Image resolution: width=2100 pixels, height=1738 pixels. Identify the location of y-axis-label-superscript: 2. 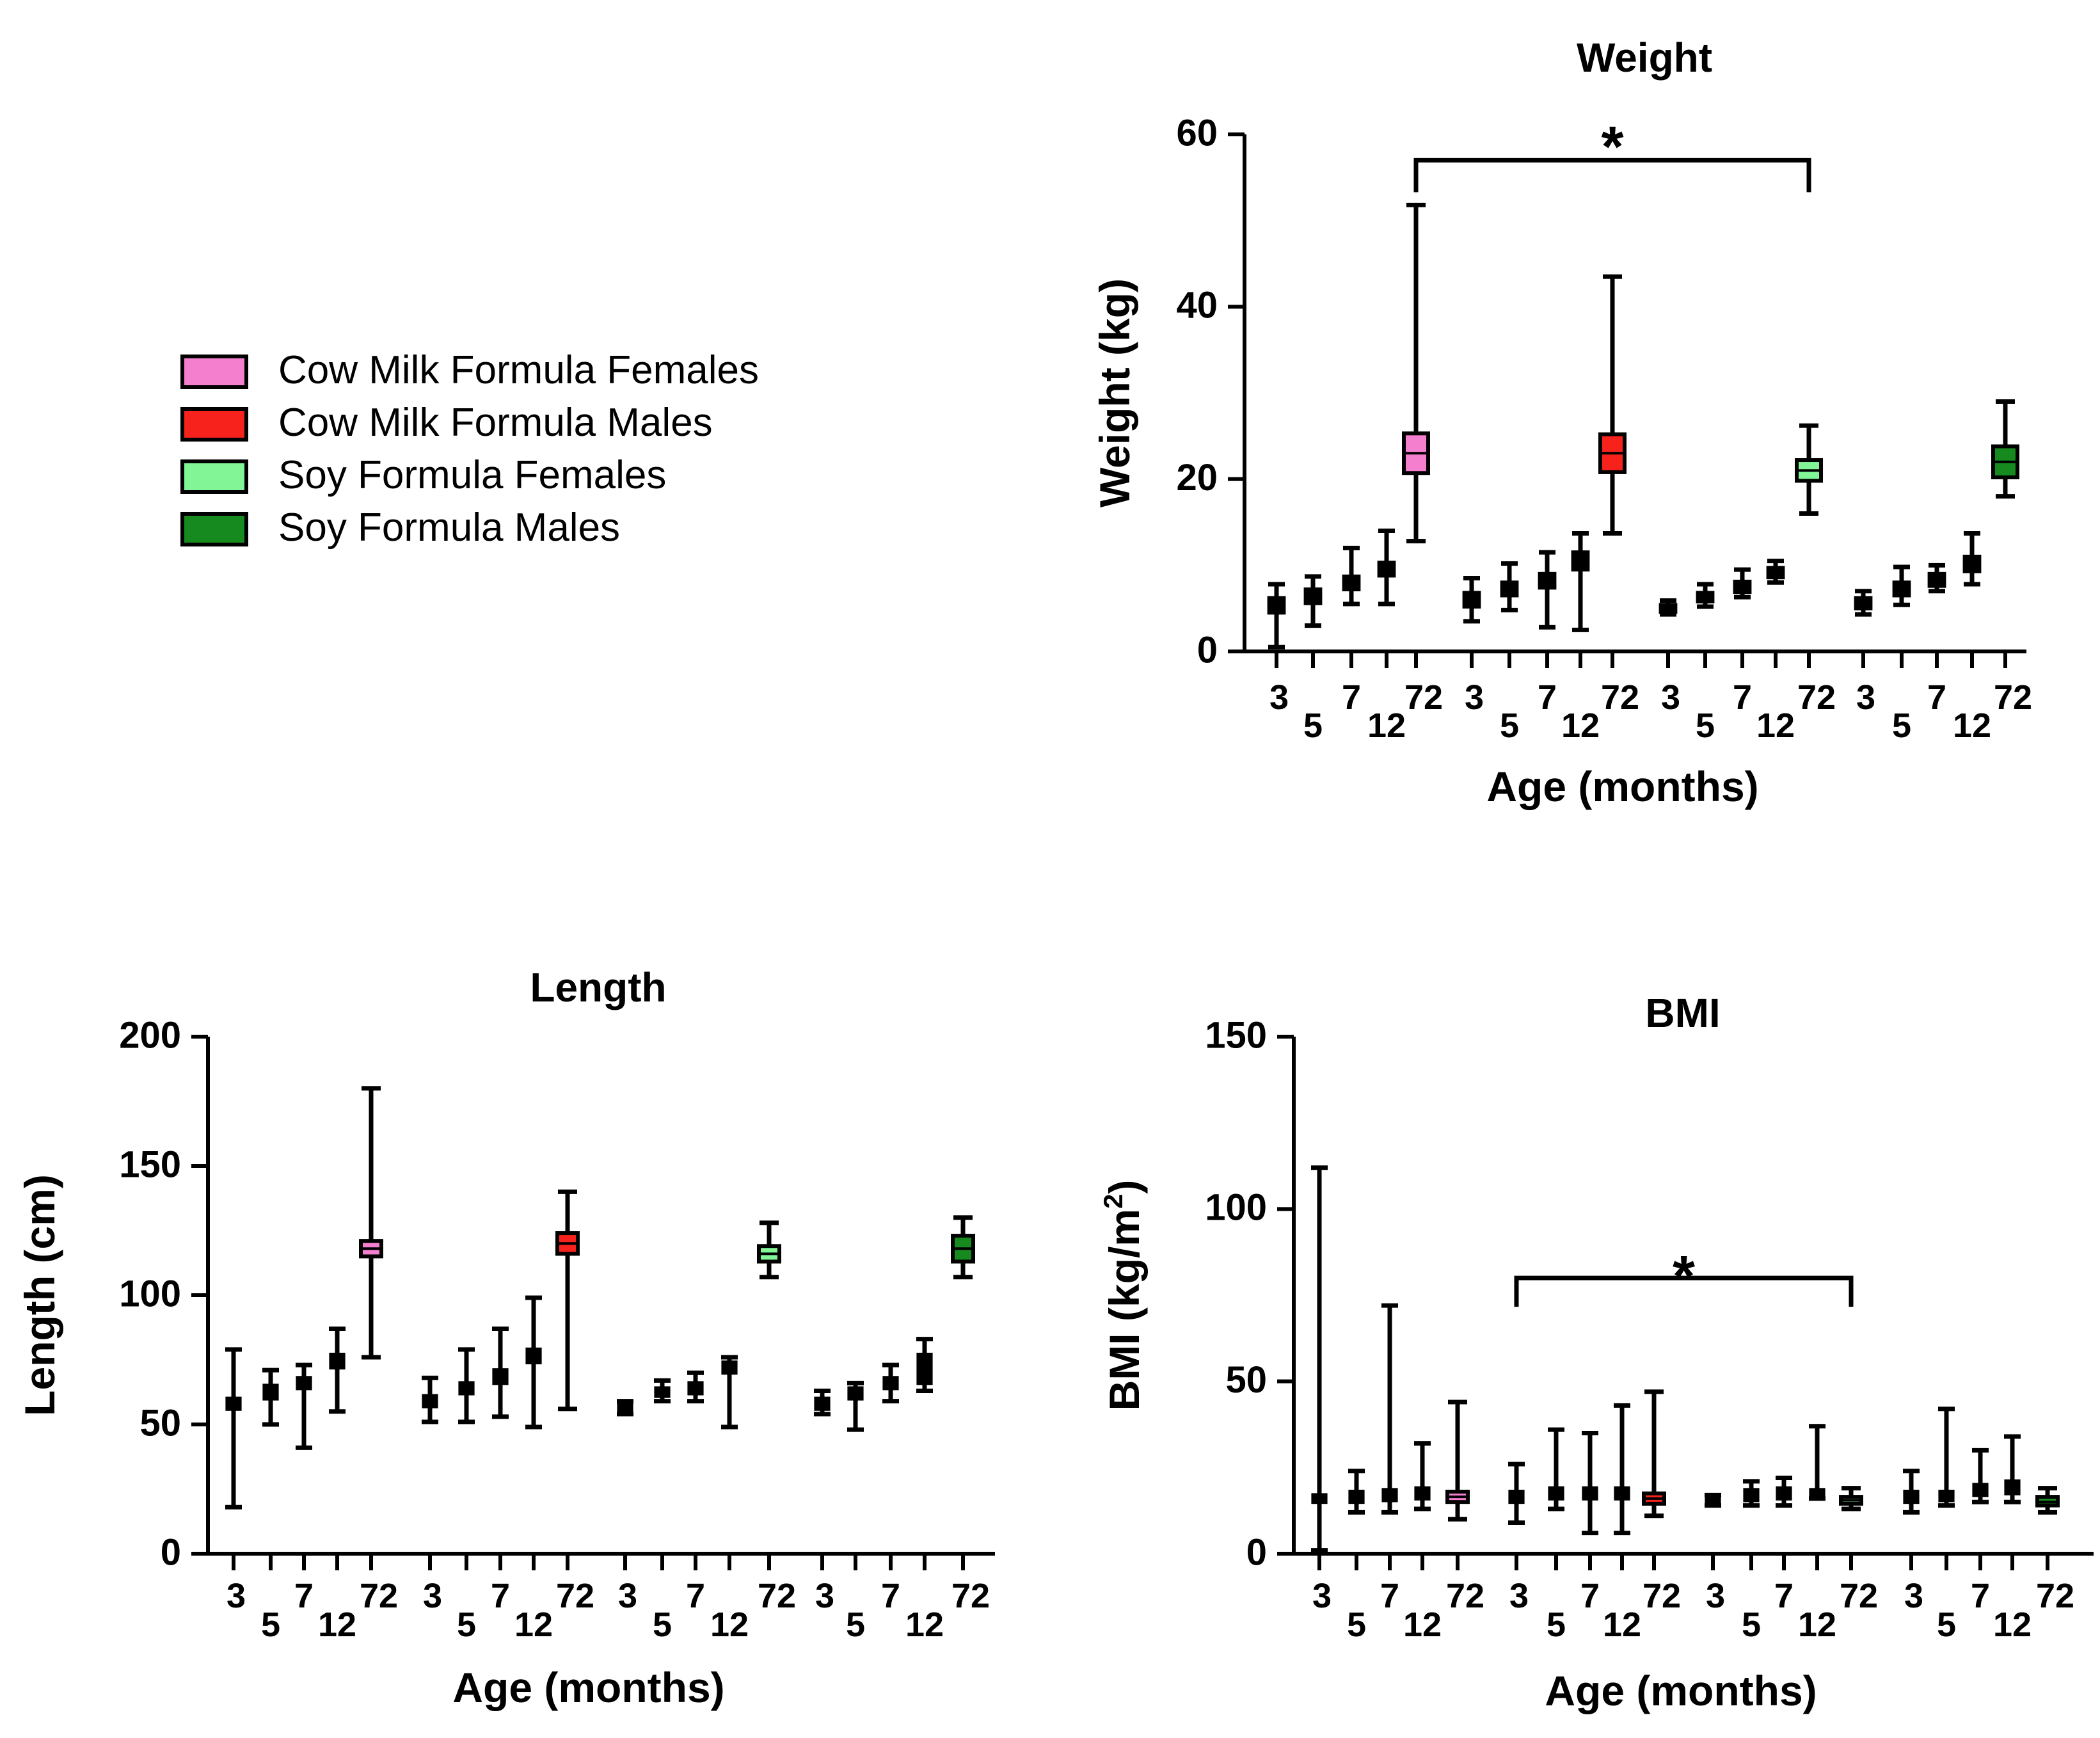
(1113, 1201).